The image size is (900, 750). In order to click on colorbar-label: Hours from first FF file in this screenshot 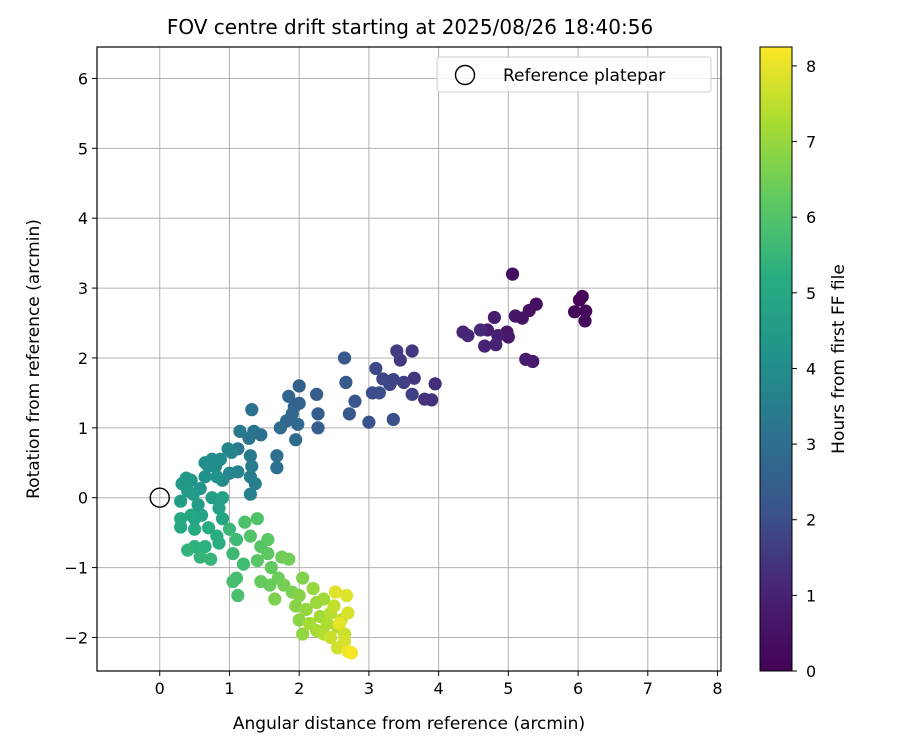, I will do `click(839, 359)`.